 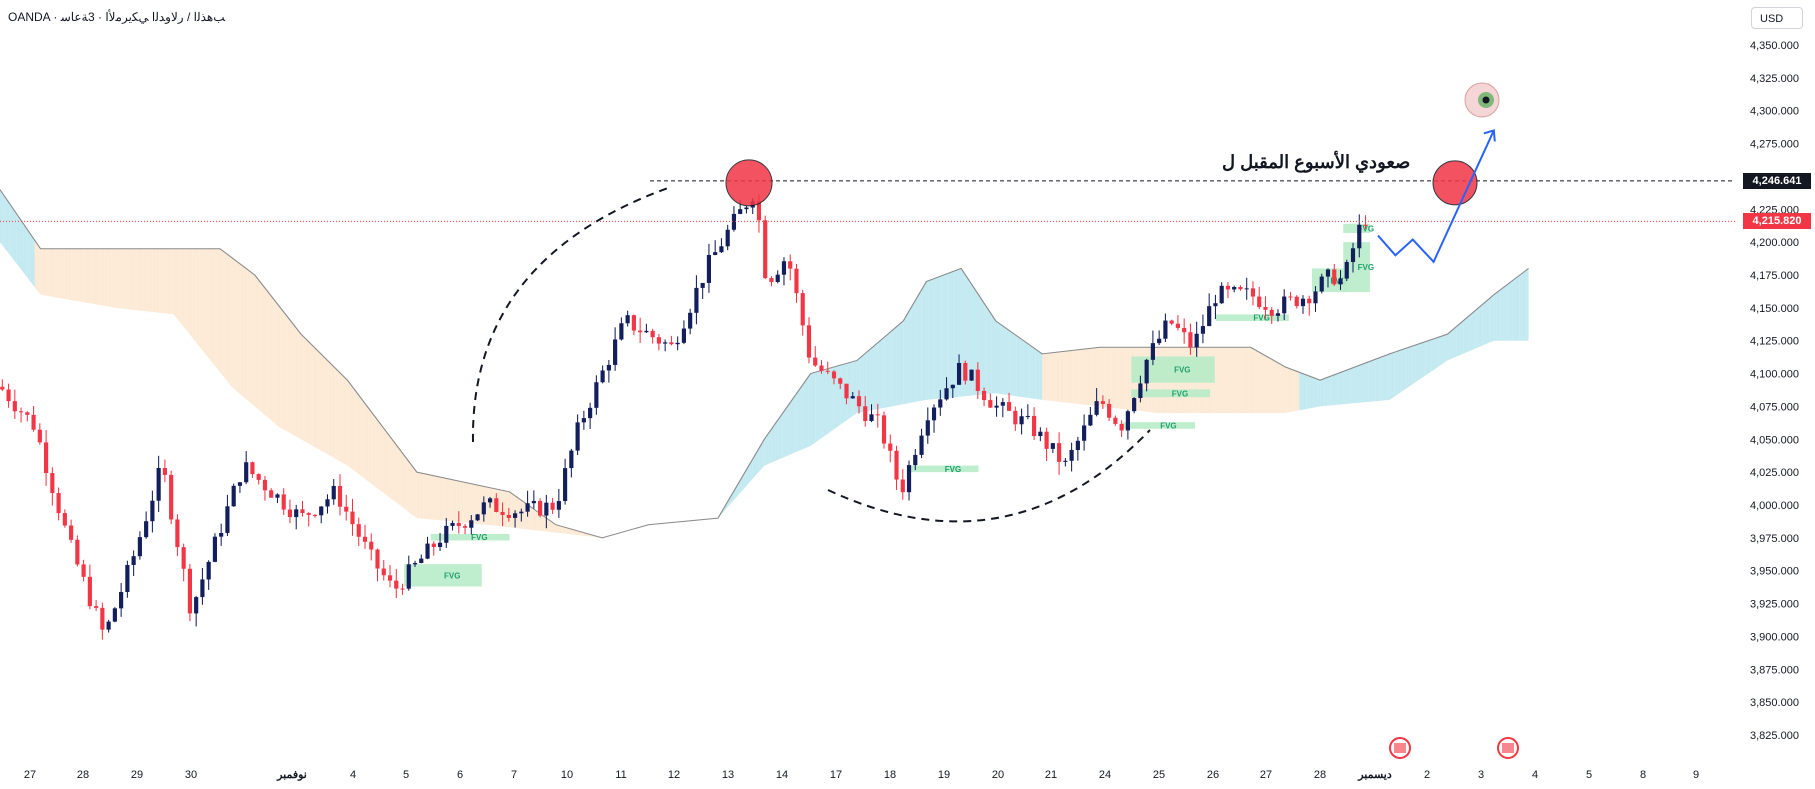 I want to click on x-tick-label: 9, so click(x=1696, y=775).